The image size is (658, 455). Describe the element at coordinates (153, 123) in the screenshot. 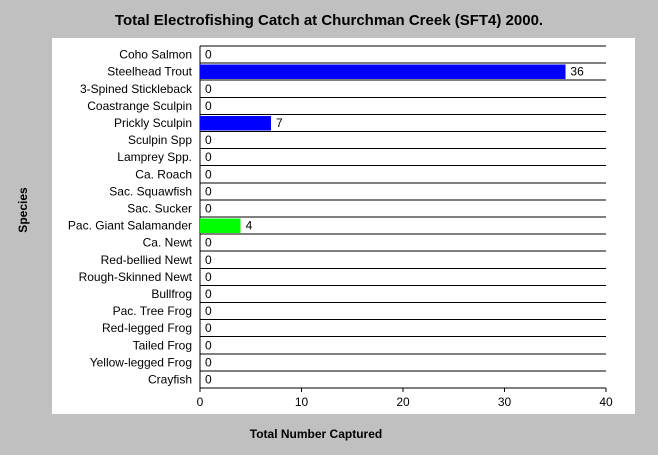

I see `category-label: Prickly Sculpin` at that location.